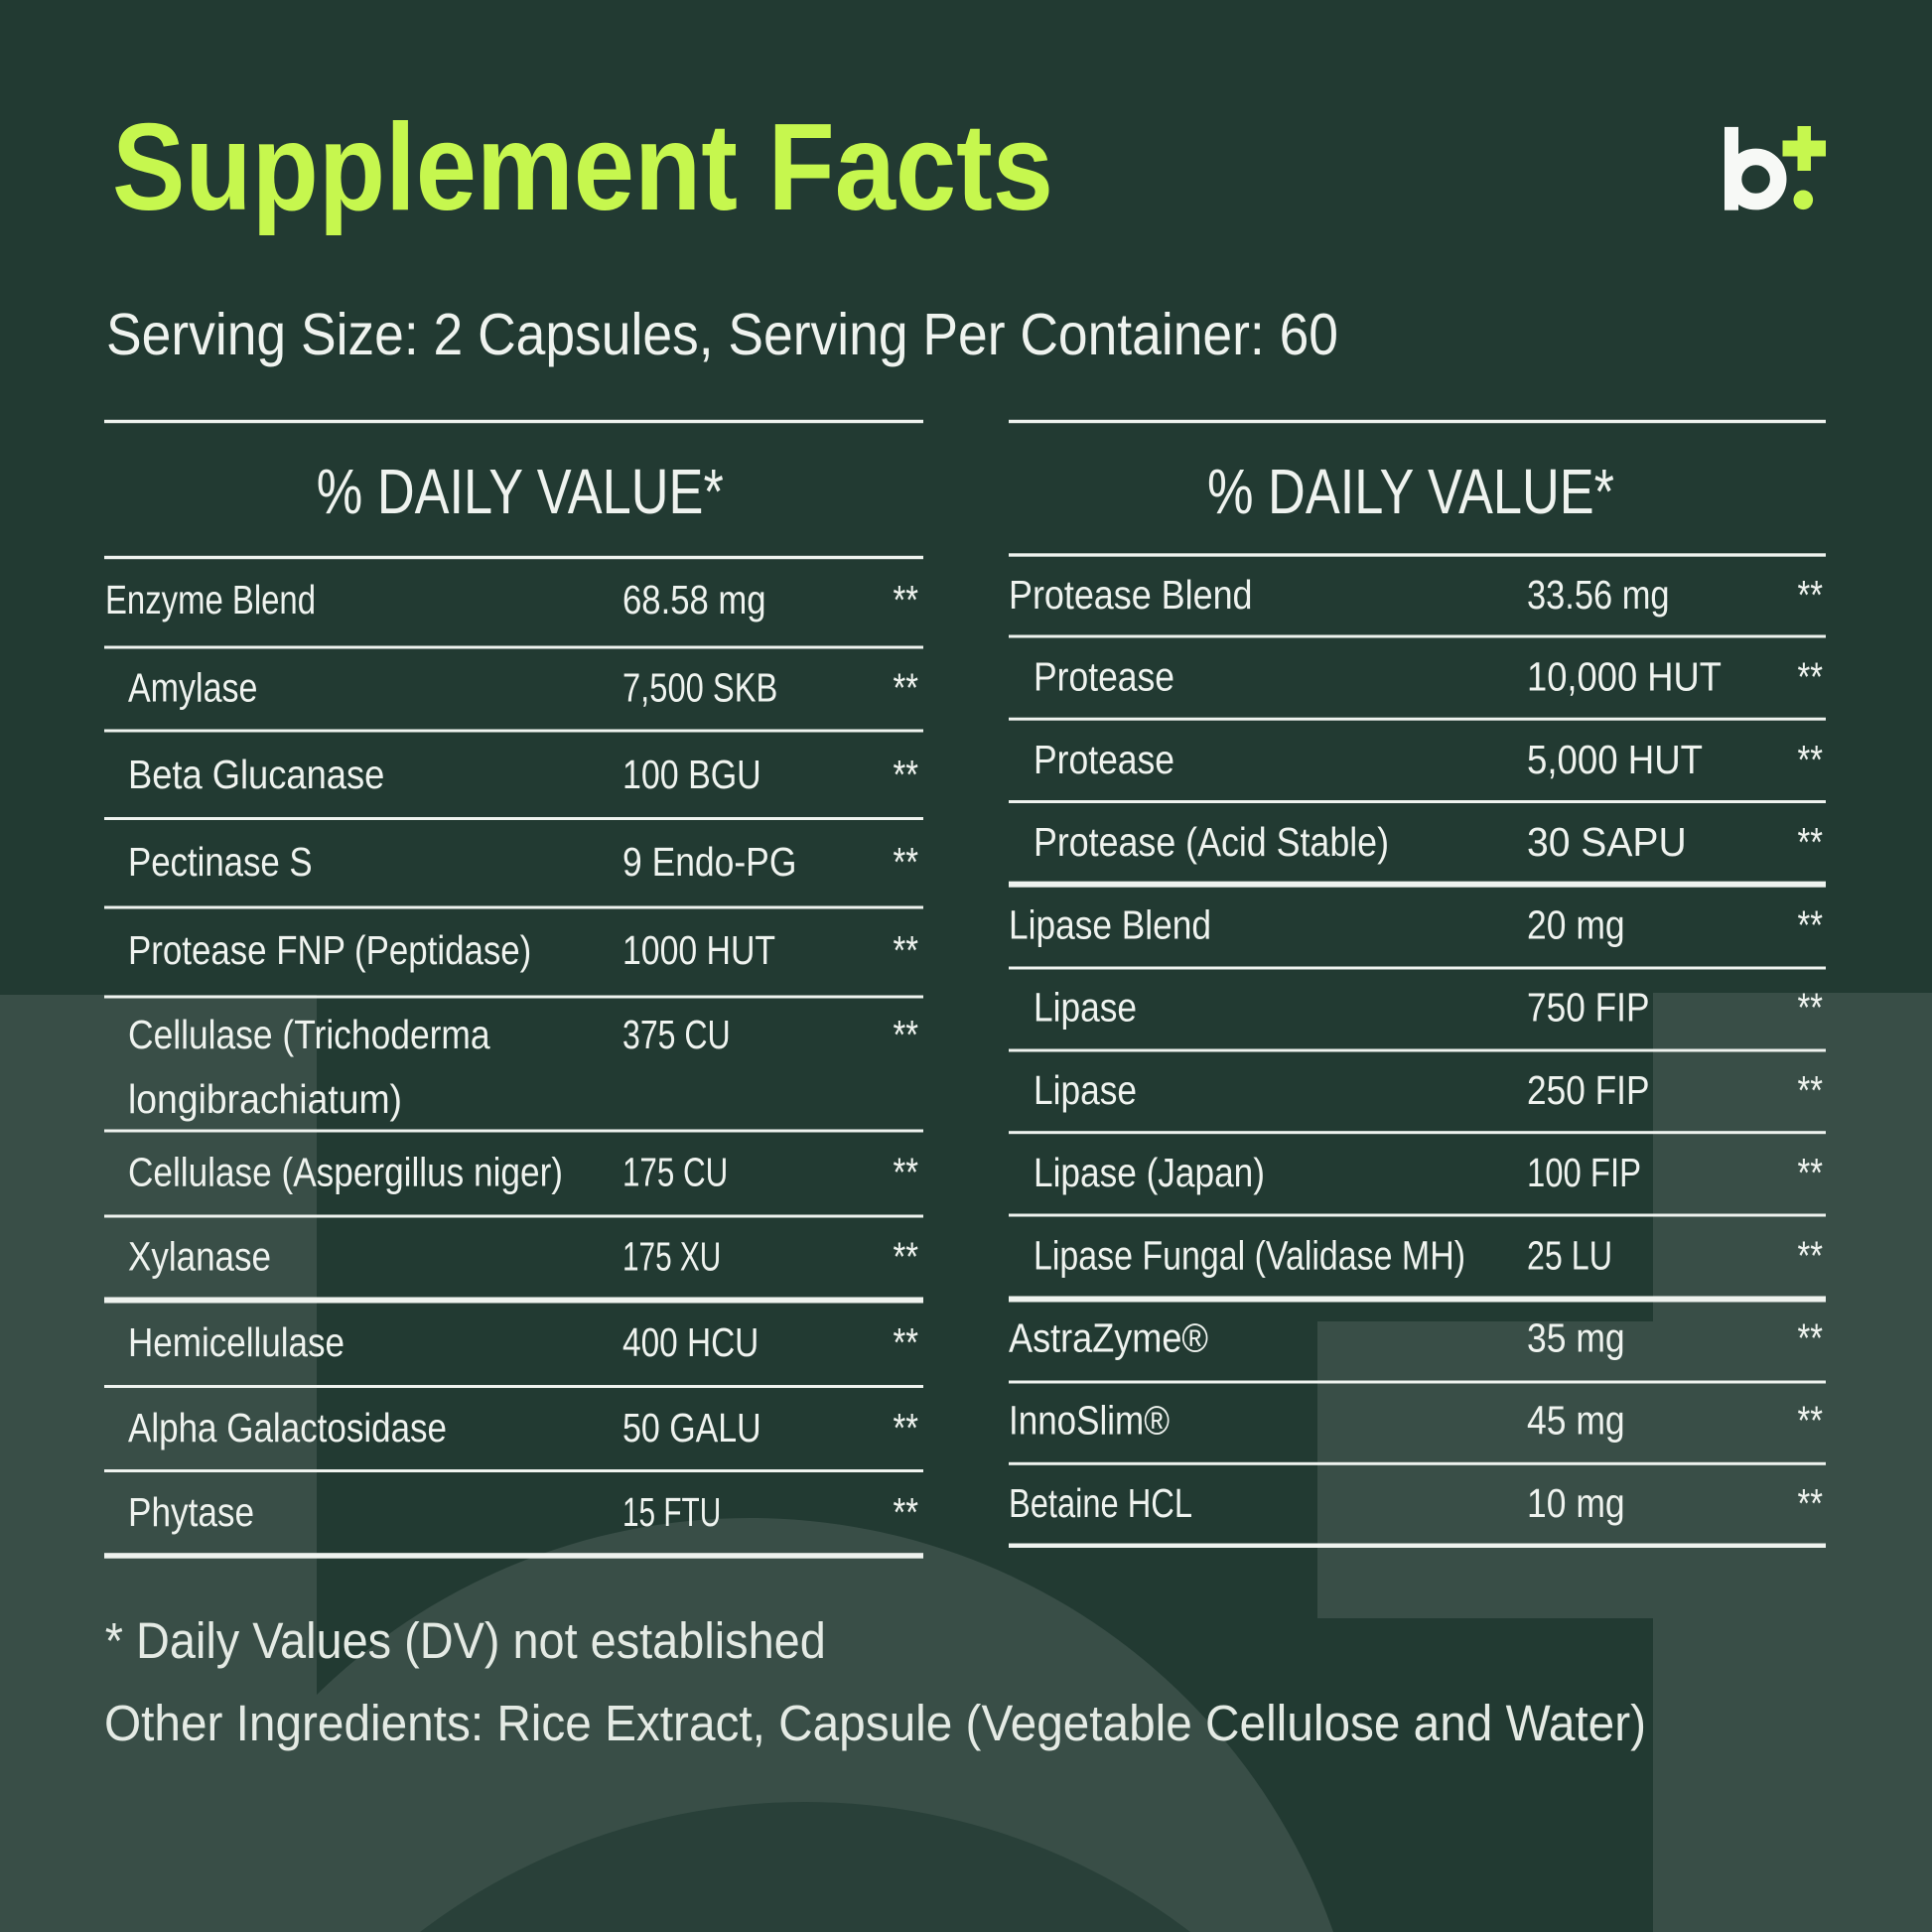 This screenshot has width=1932, height=1932. What do you see at coordinates (1249, 1255) in the screenshot?
I see `svg-text: Lipase Fungal (Validase MH)` at bounding box center [1249, 1255].